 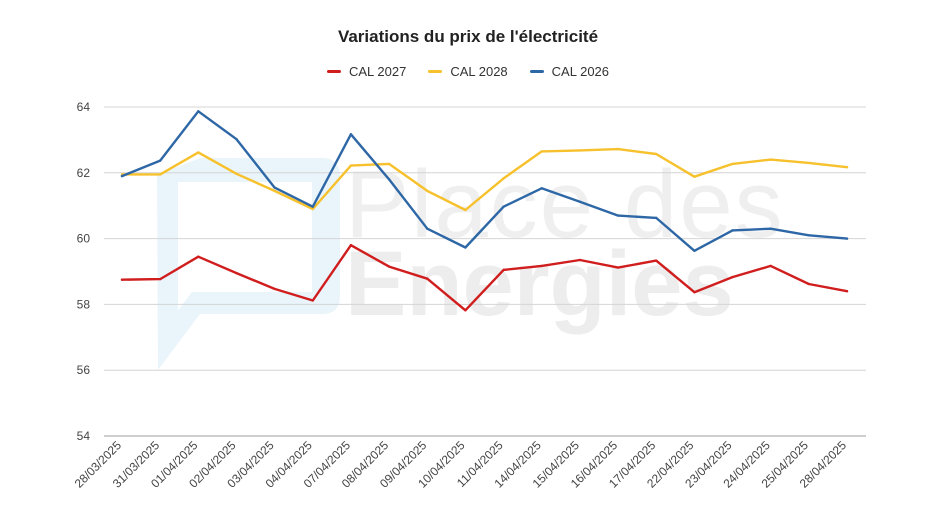 What do you see at coordinates (84, 436) in the screenshot?
I see `y-tick-label-54: 54` at bounding box center [84, 436].